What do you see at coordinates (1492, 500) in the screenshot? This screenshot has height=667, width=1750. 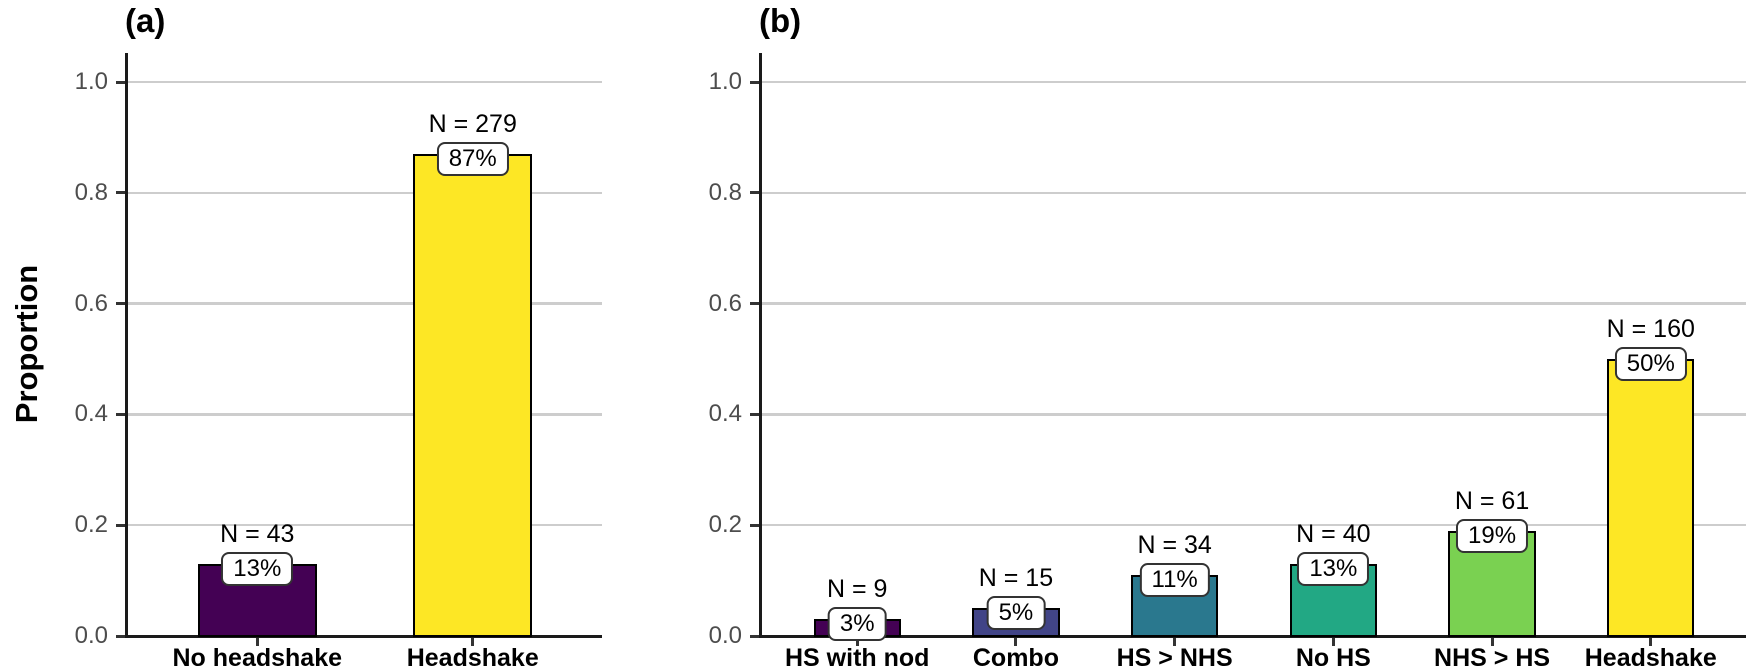 I see `count-label: N = 61` at bounding box center [1492, 500].